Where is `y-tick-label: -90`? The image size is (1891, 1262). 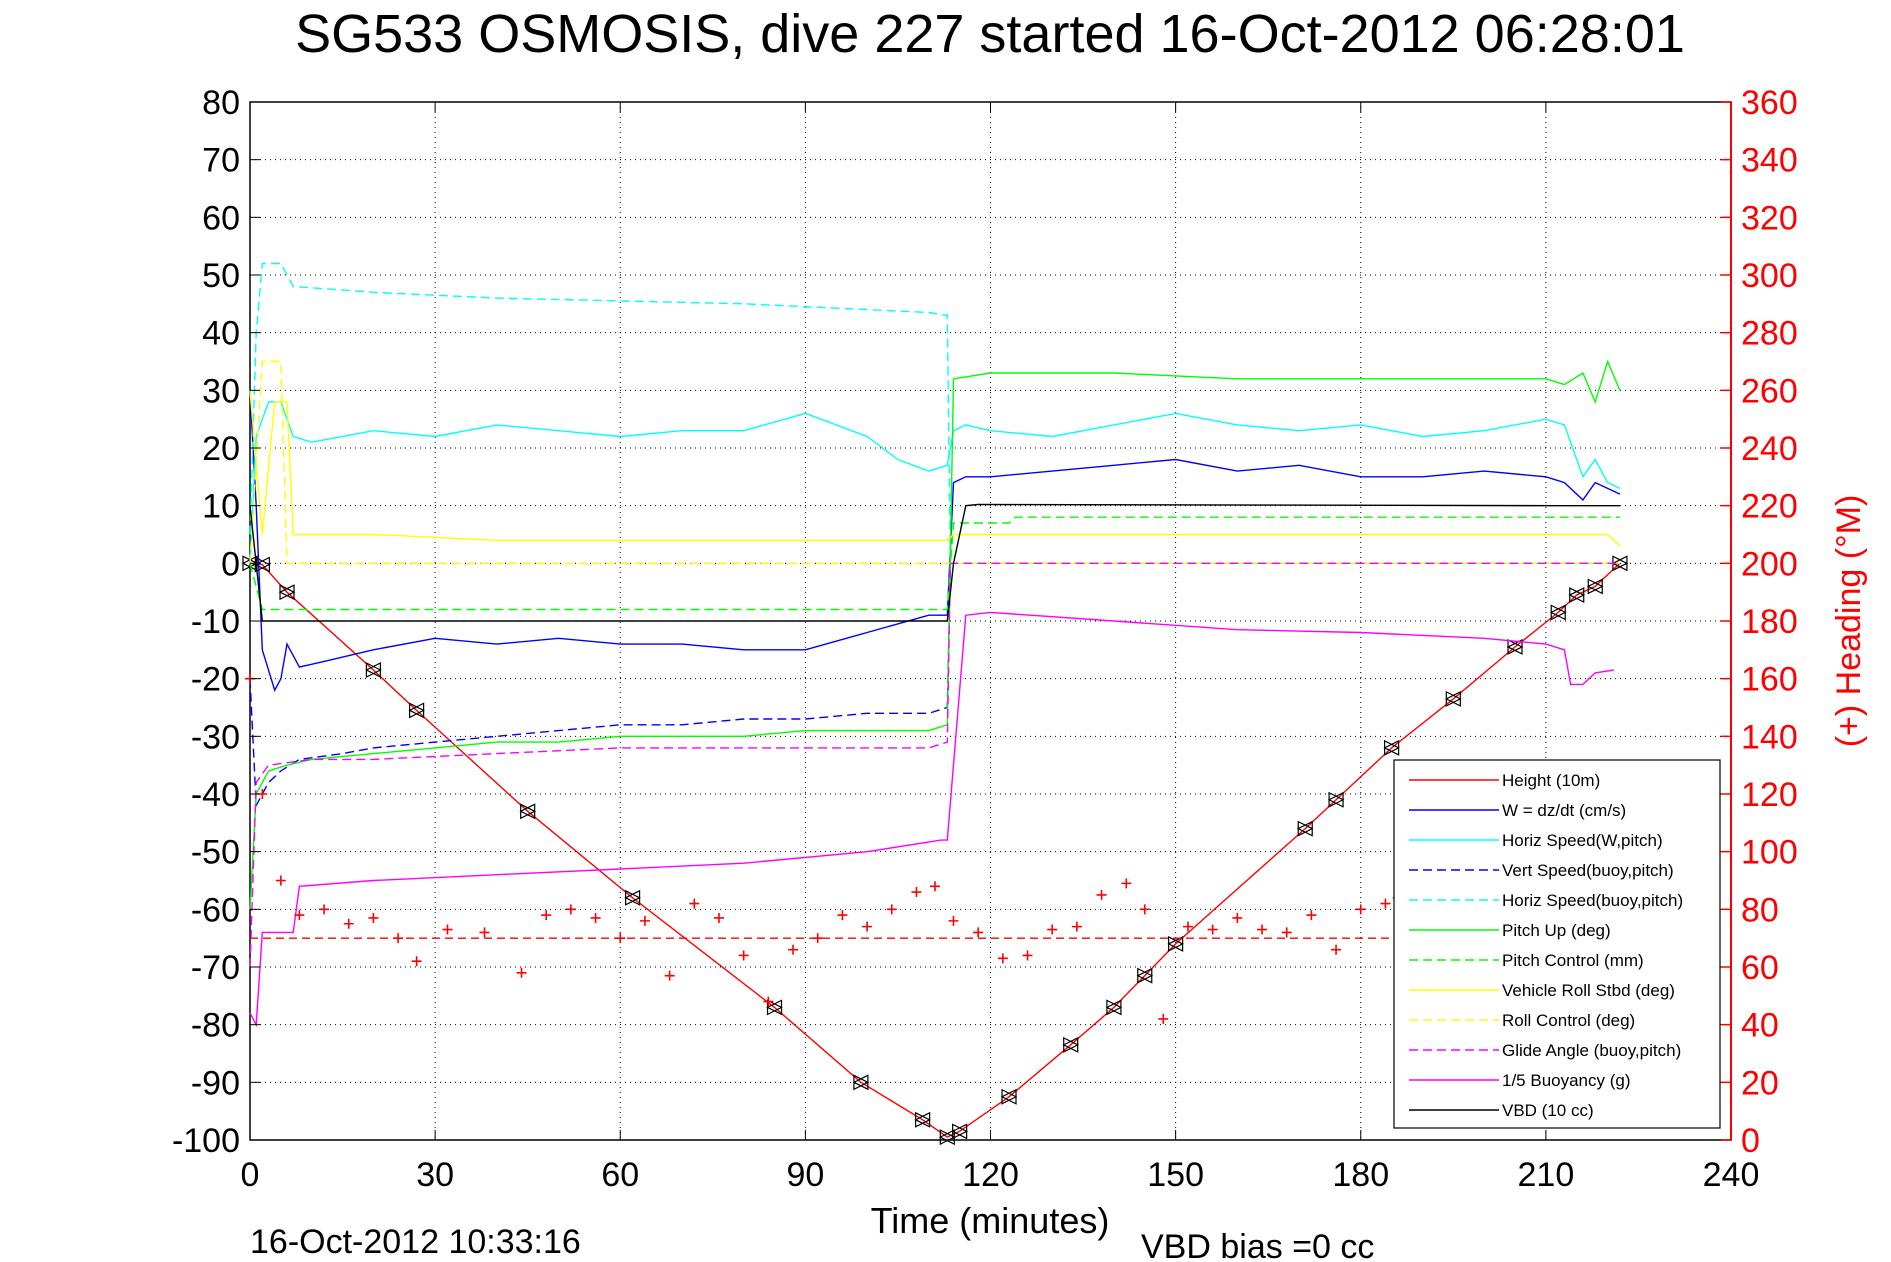 y-tick-label: -90 is located at coordinates (215, 1083).